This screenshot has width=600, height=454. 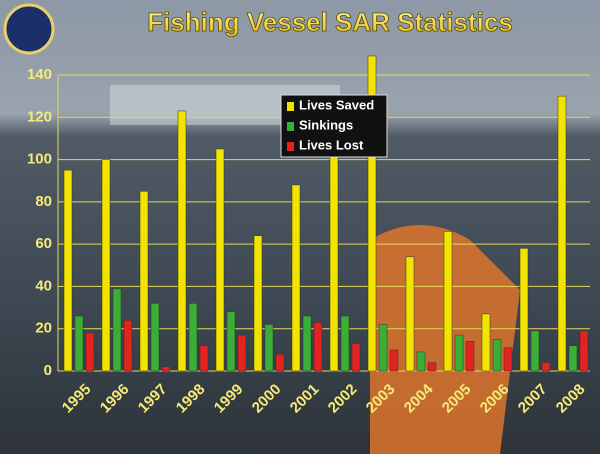 What do you see at coordinates (43, 243) in the screenshot?
I see `y-tick-label: 60` at bounding box center [43, 243].